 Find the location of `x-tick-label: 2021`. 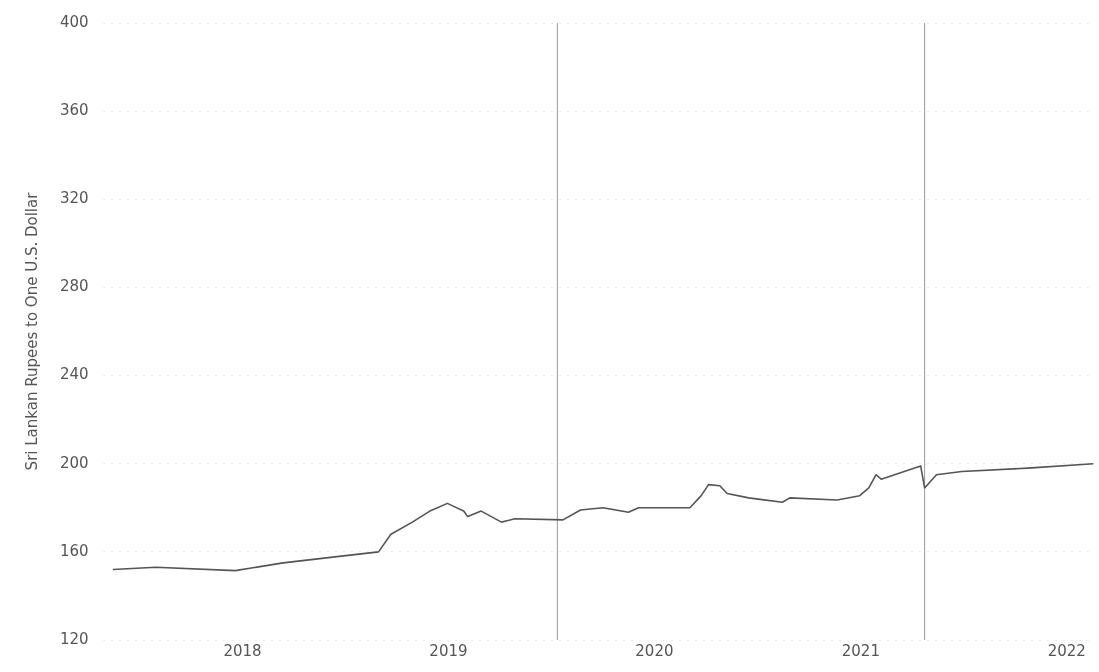

x-tick-label: 2021 is located at coordinates (860, 650).